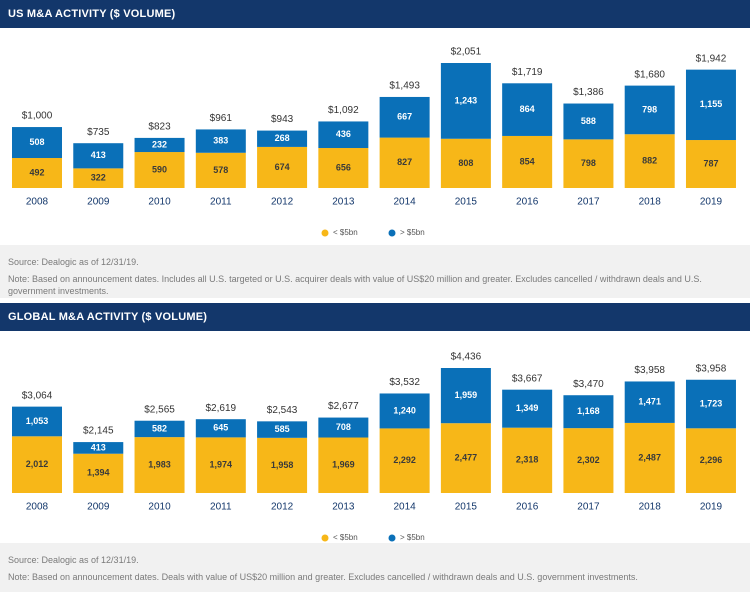 The image size is (750, 592). Describe the element at coordinates (527, 378) in the screenshot. I see `total-label: $3,667` at that location.